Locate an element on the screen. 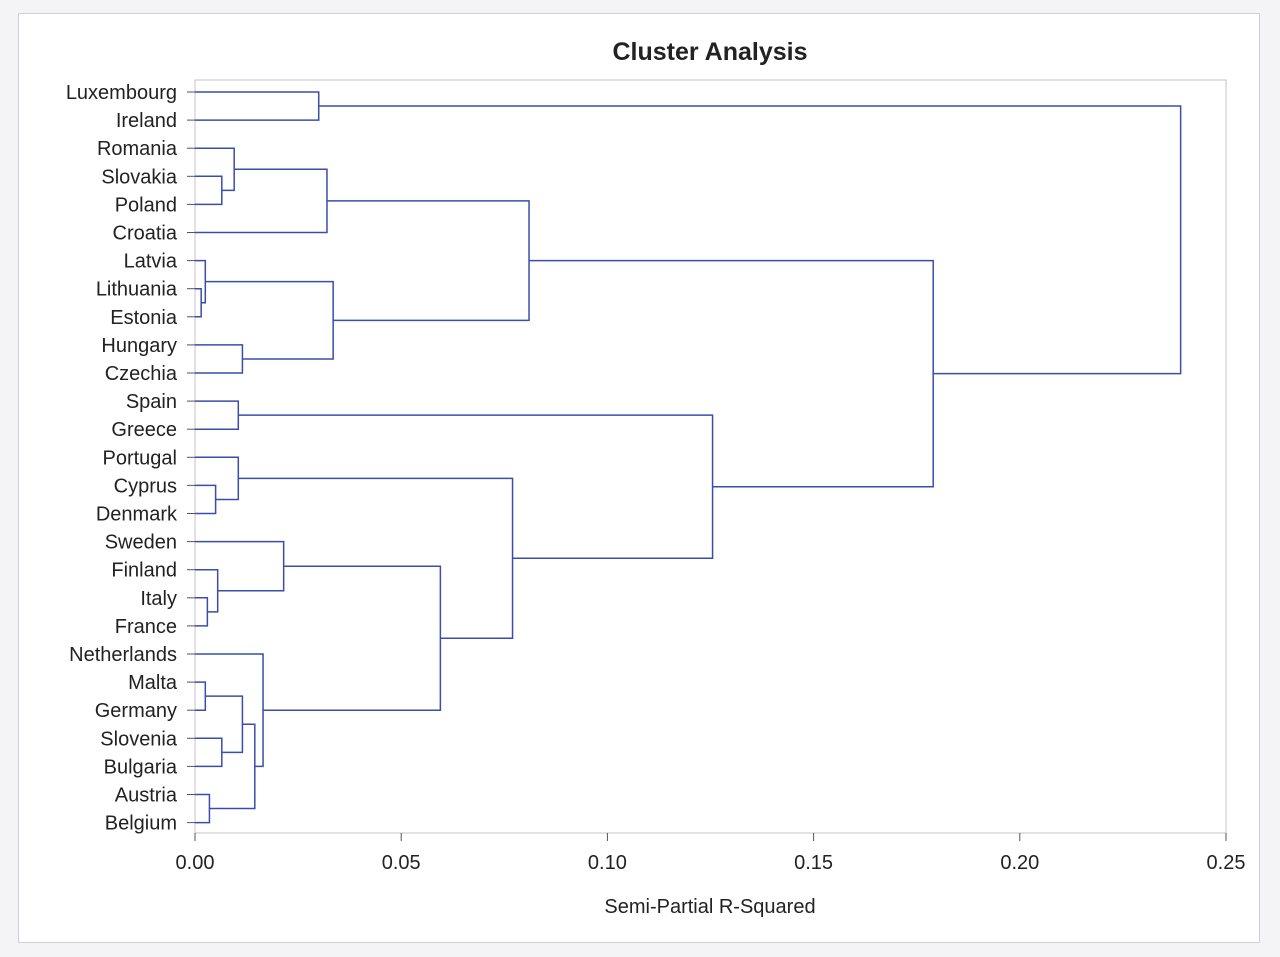 Image resolution: width=1280 pixels, height=957 pixels. merge-link-c17 is located at coordinates (240, 566).